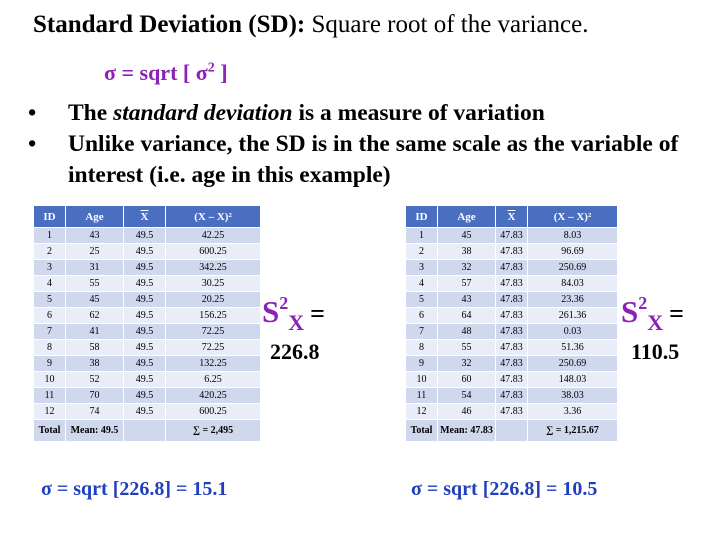 Image resolution: width=720 pixels, height=540 pixels. What do you see at coordinates (466, 315) in the screenshot?
I see `table-cell: 64` at bounding box center [466, 315].